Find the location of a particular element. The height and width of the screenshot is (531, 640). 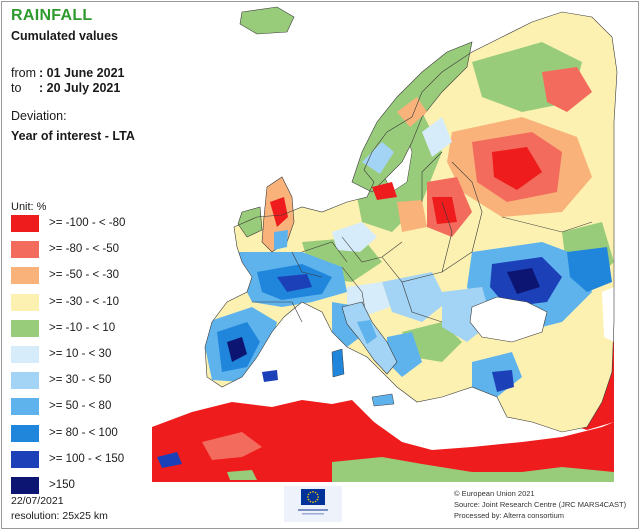

legend-label: >= 100 - < 150 is located at coordinates (87, 458).